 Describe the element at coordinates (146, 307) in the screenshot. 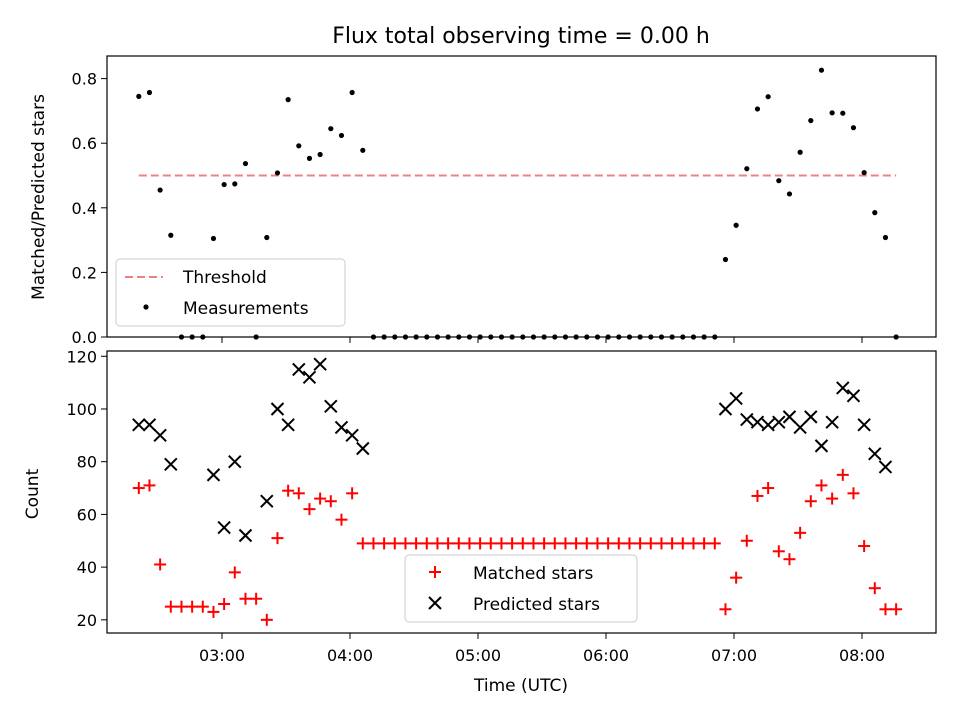

I see `legend-measurements-swatch` at that location.